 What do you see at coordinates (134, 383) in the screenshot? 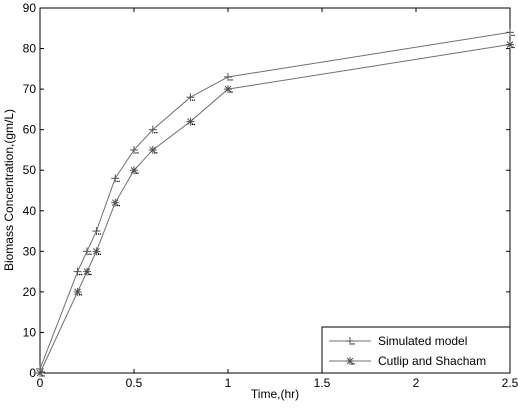
I see `x-tick-label-1: 0.5` at bounding box center [134, 383].